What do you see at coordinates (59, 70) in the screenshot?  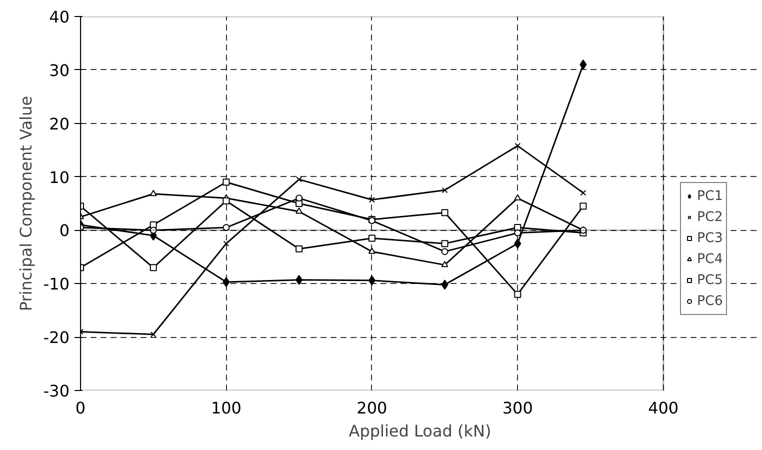 I see `y-tick-label: 30` at bounding box center [59, 70].